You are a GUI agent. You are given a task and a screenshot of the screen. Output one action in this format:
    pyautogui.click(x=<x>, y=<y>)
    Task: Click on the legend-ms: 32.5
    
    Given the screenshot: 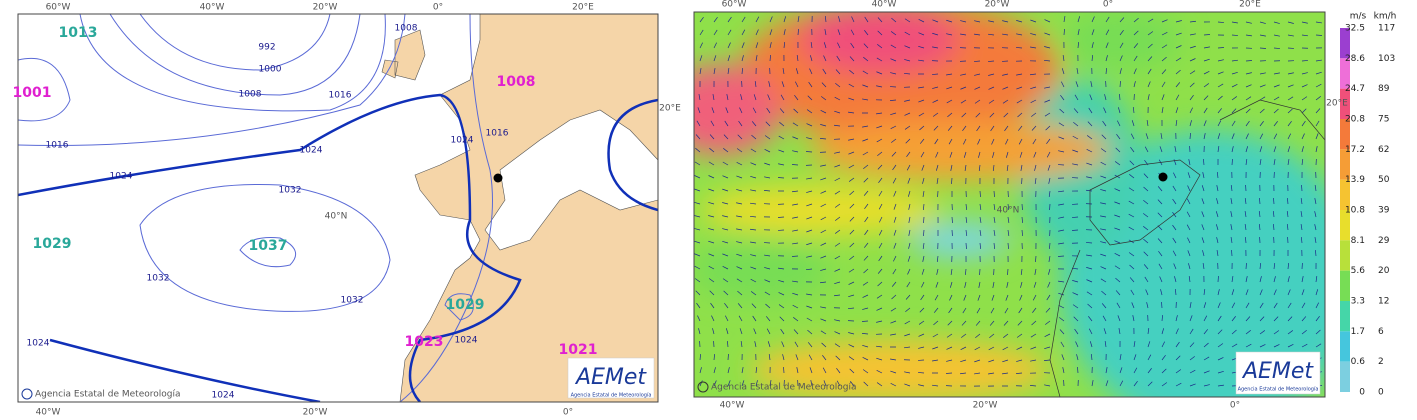 What is the action you would take?
    pyautogui.click(x=1355, y=29)
    